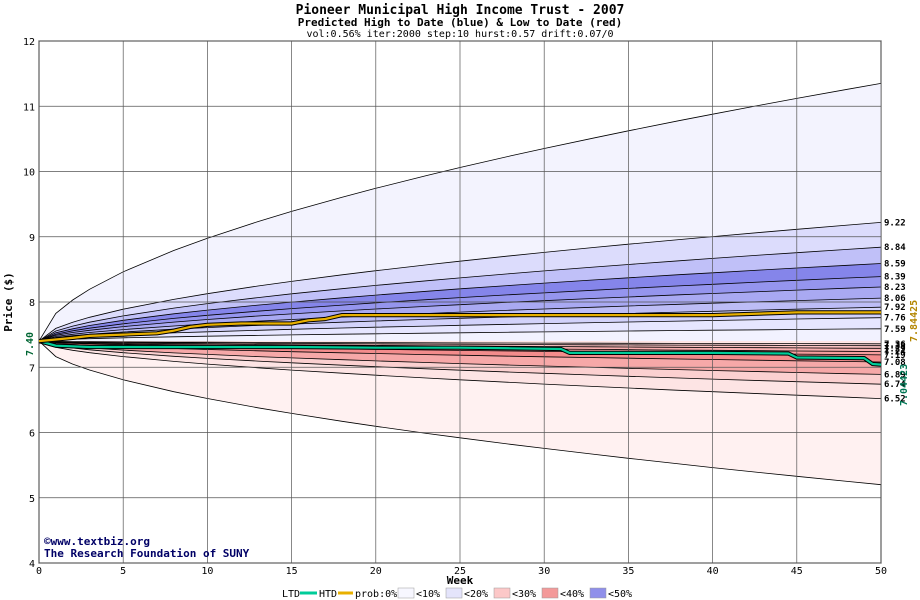 This screenshot has height=600, width=920. I want to click on legend-ltd-label: LTD, so click(291, 594).